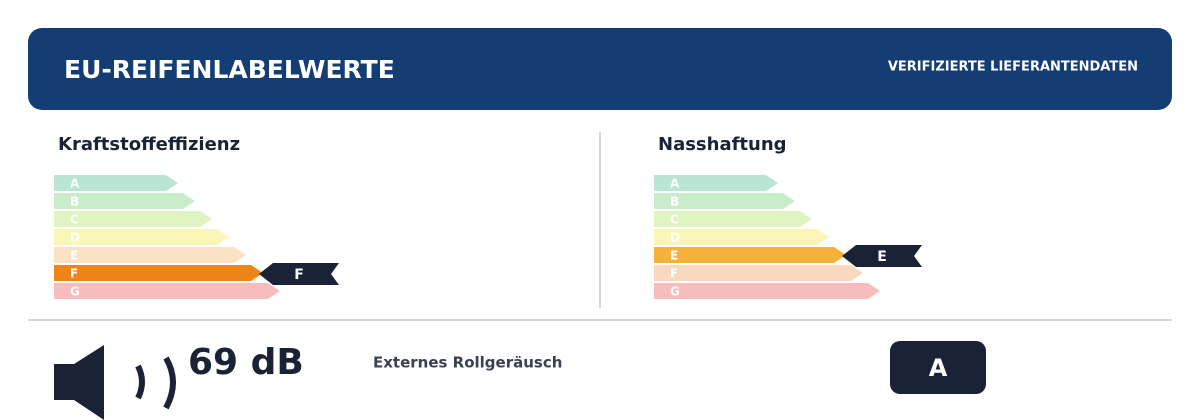 This screenshot has width=1200, height=420. Describe the element at coordinates (246, 362) in the screenshot. I see `noise-value: 69 dB` at that location.